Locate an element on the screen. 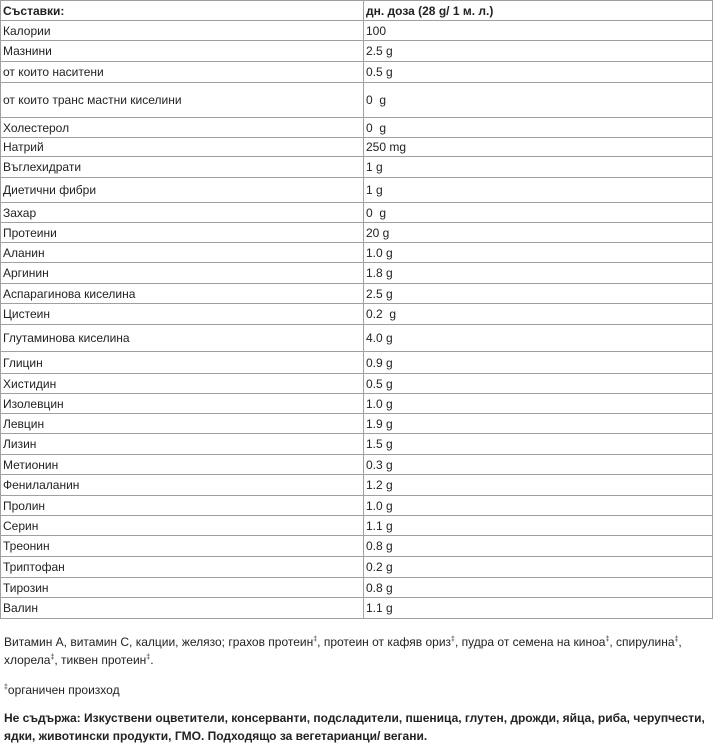  row: Диетични фибри 1 g is located at coordinates (356, 190).